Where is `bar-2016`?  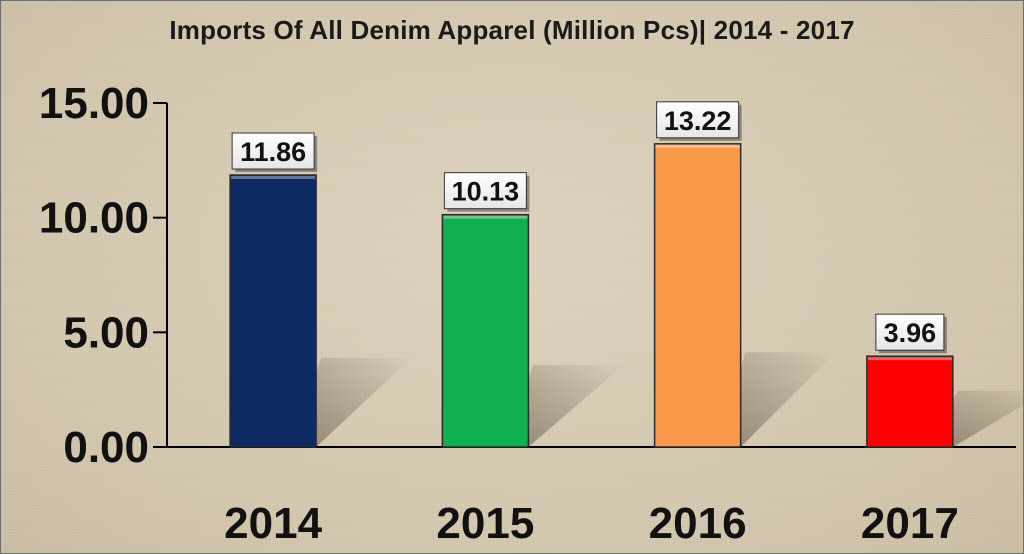 bar-2016 is located at coordinates (697, 295).